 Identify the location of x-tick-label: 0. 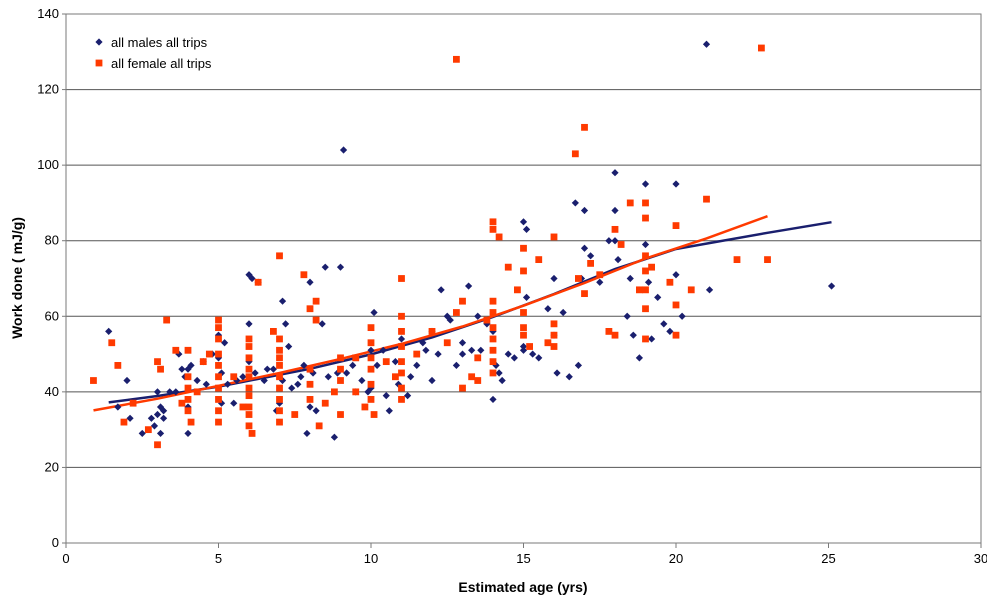
(65, 558).